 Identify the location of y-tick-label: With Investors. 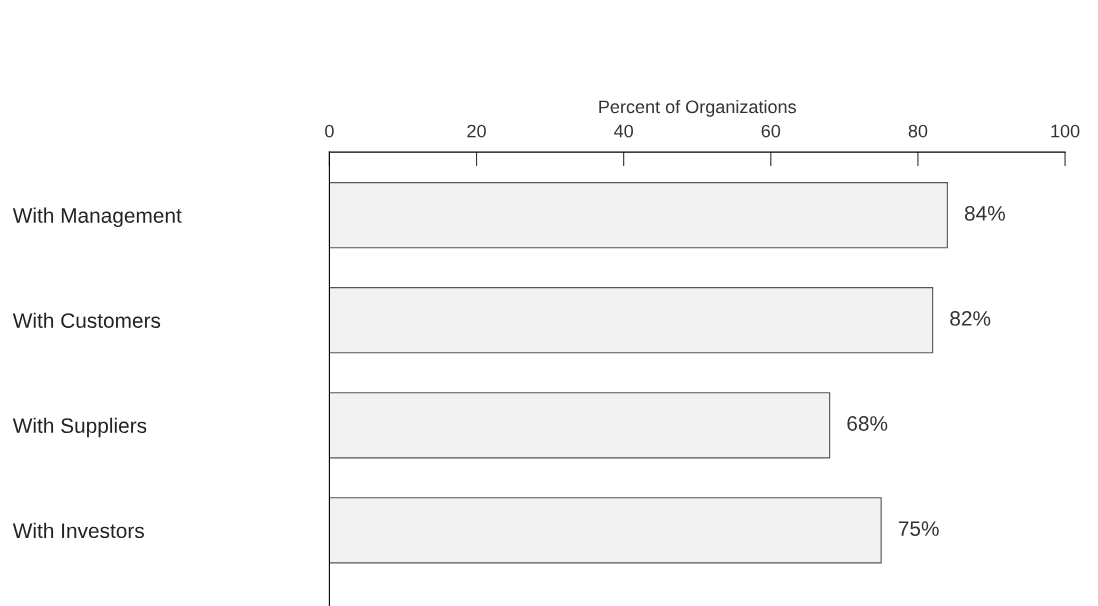
(78, 530).